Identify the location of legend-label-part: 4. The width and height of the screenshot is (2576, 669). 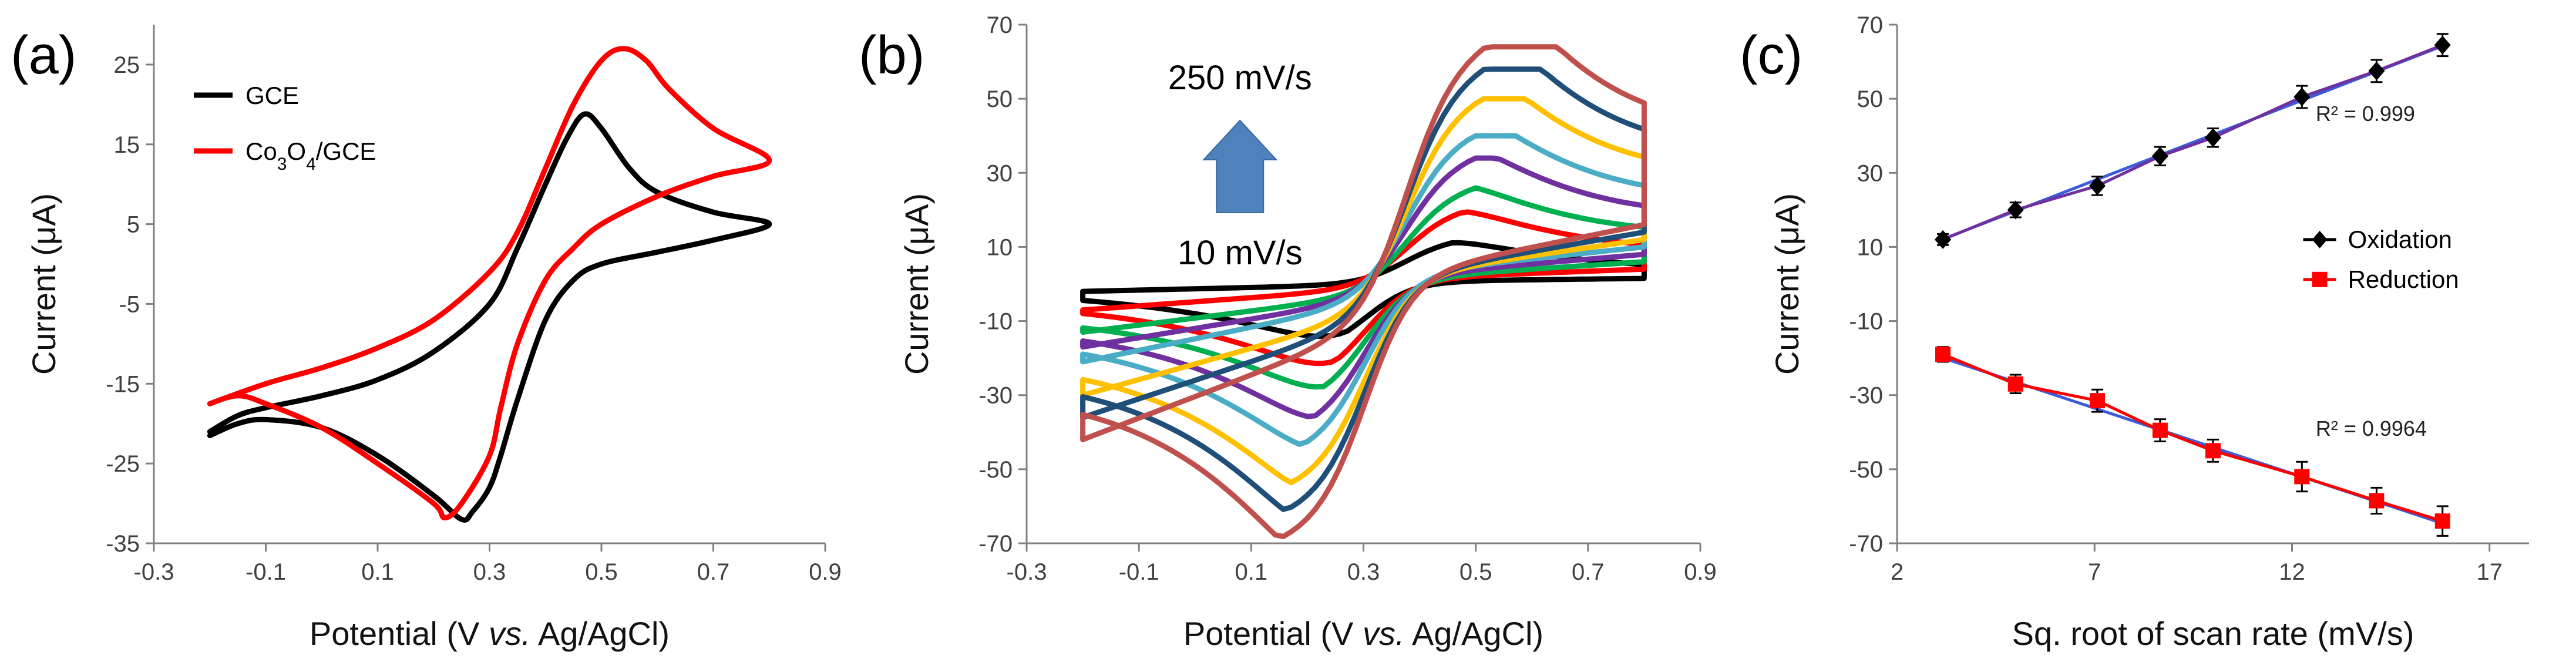
(311, 164).